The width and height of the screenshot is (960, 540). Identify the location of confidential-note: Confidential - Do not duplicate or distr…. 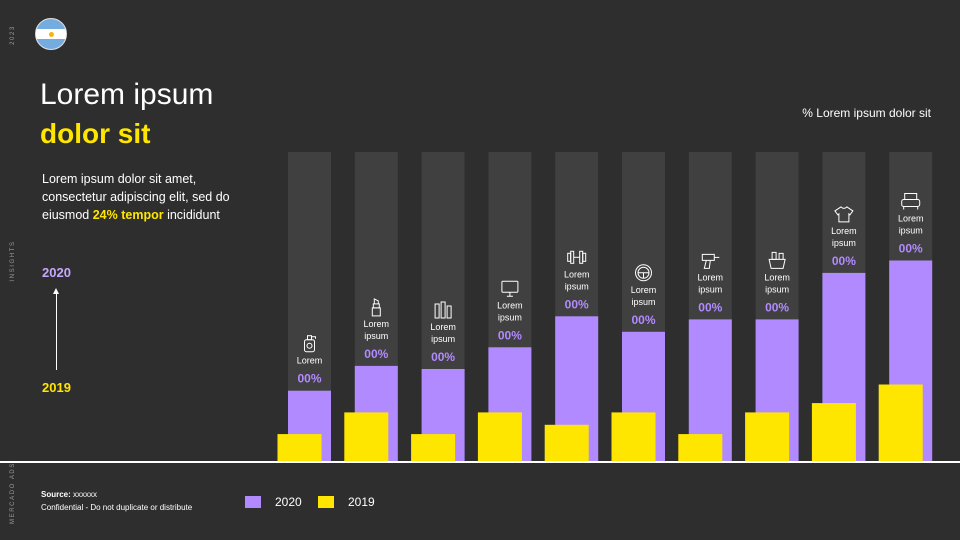
(117, 507).